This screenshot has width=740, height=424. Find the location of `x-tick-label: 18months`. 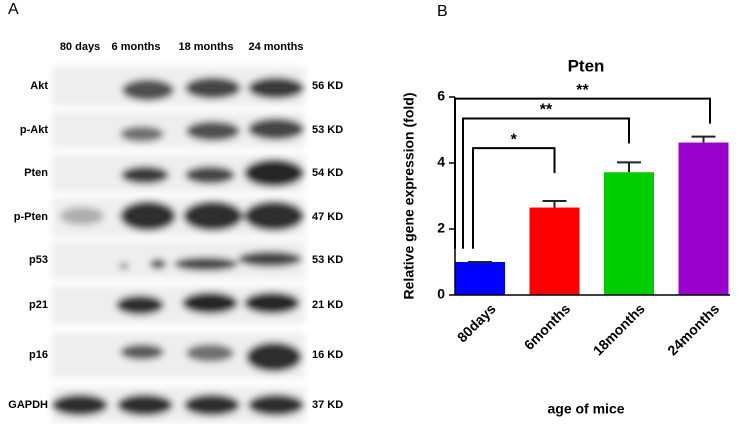

x-tick-label: 18months is located at coordinates (619, 329).